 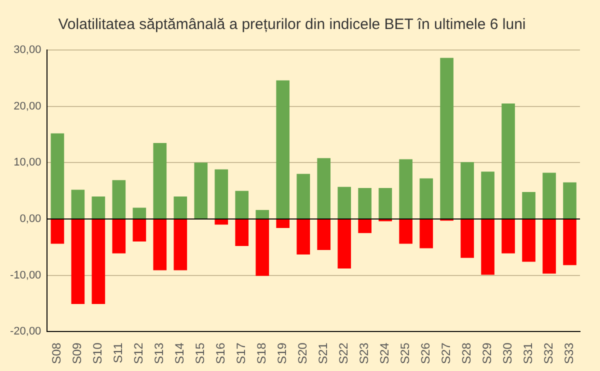 What do you see at coordinates (282, 353) in the screenshot?
I see `x-tick-label: S19` at bounding box center [282, 353].